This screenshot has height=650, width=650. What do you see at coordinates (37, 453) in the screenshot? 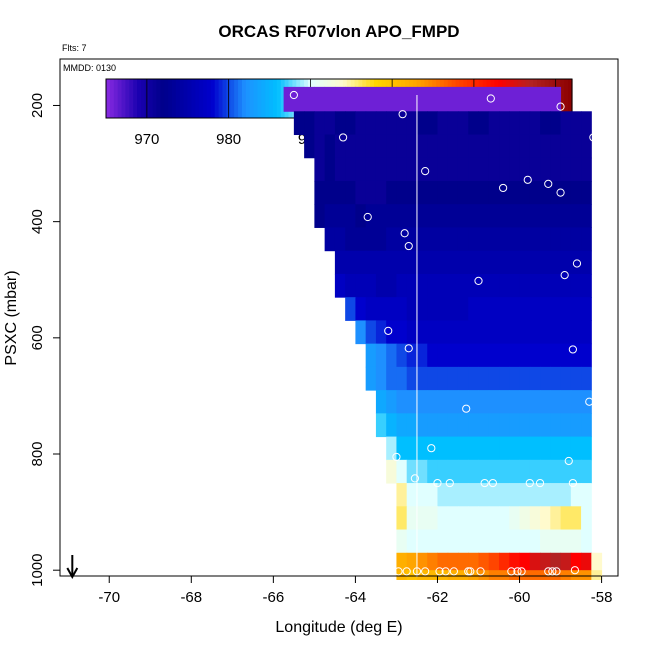
I see `y-tick-label: 800` at bounding box center [37, 453].